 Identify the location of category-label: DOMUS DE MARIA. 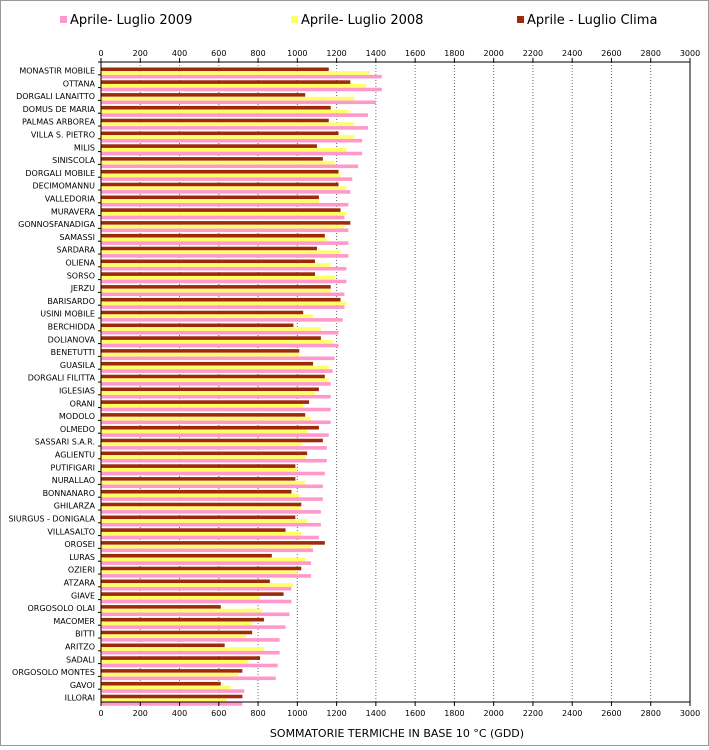
(59, 109).